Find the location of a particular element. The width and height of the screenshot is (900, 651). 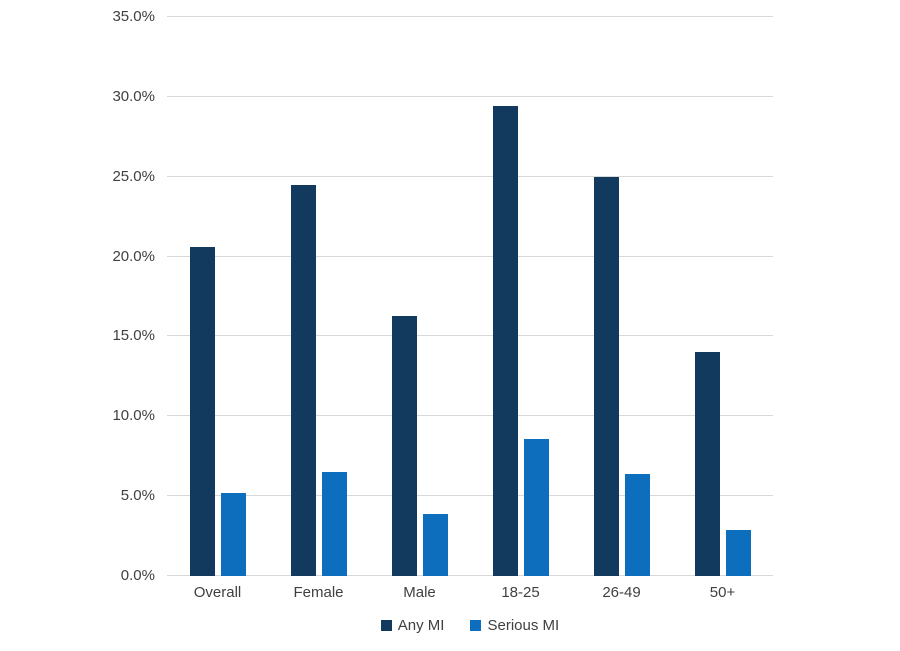

gridline-15.0% is located at coordinates (470, 336).